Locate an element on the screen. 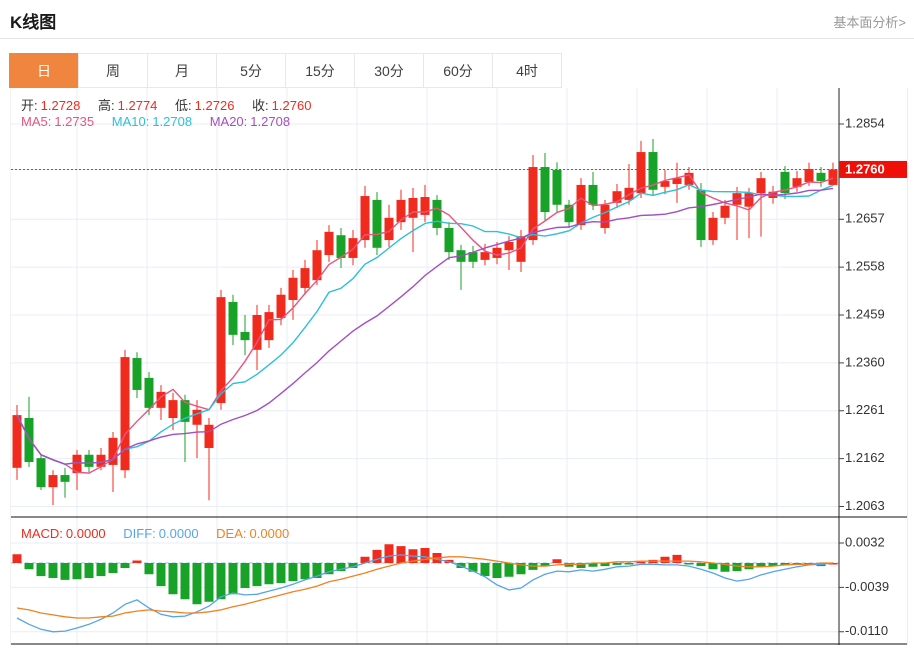  tab-week: 周 is located at coordinates (113, 70).